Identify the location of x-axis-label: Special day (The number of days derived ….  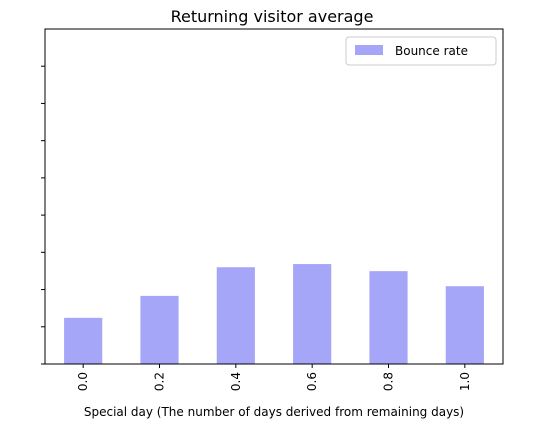
(274, 412).